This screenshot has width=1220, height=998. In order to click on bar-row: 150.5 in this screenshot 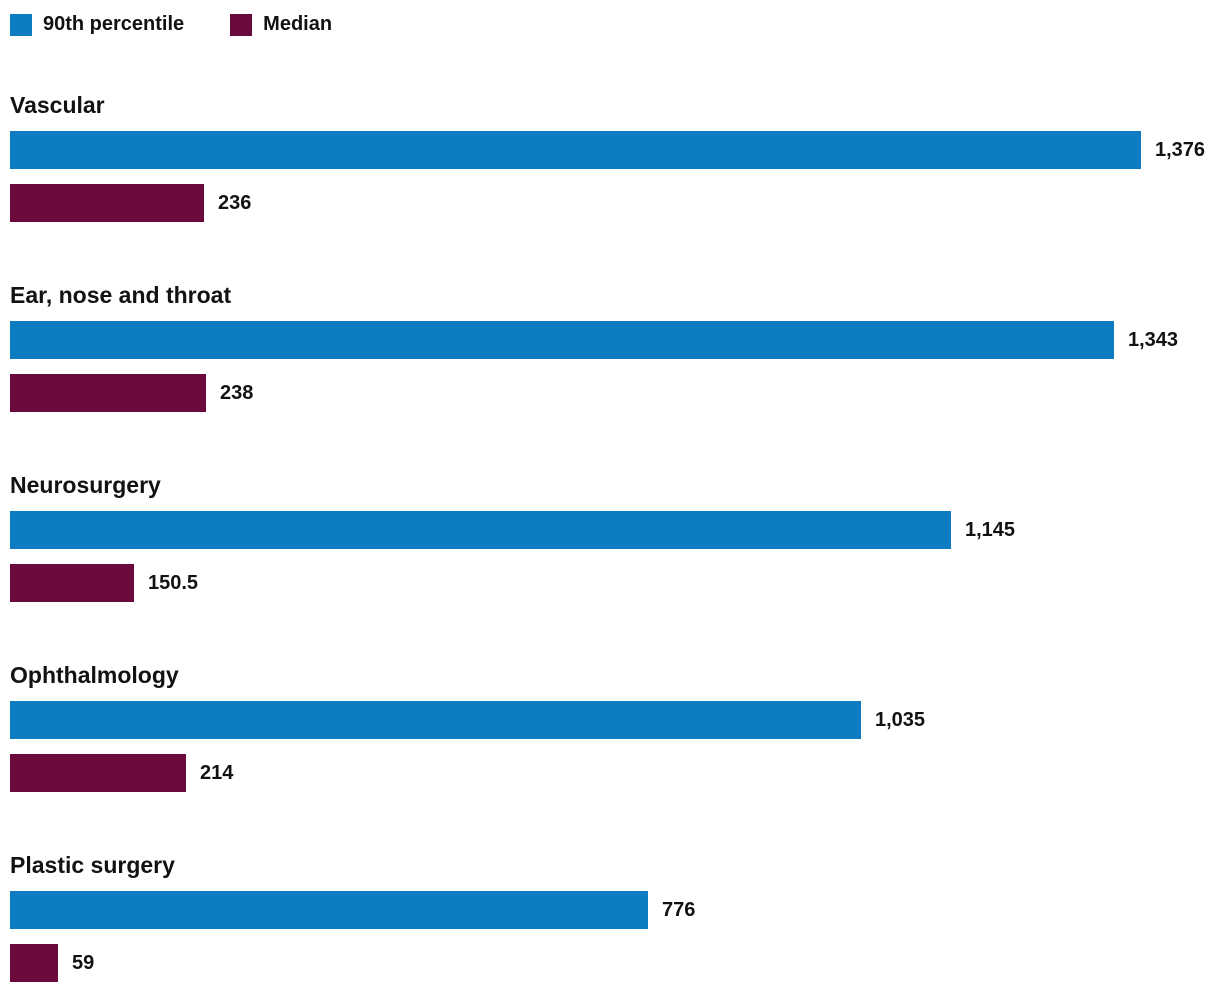, I will do `click(610, 583)`.